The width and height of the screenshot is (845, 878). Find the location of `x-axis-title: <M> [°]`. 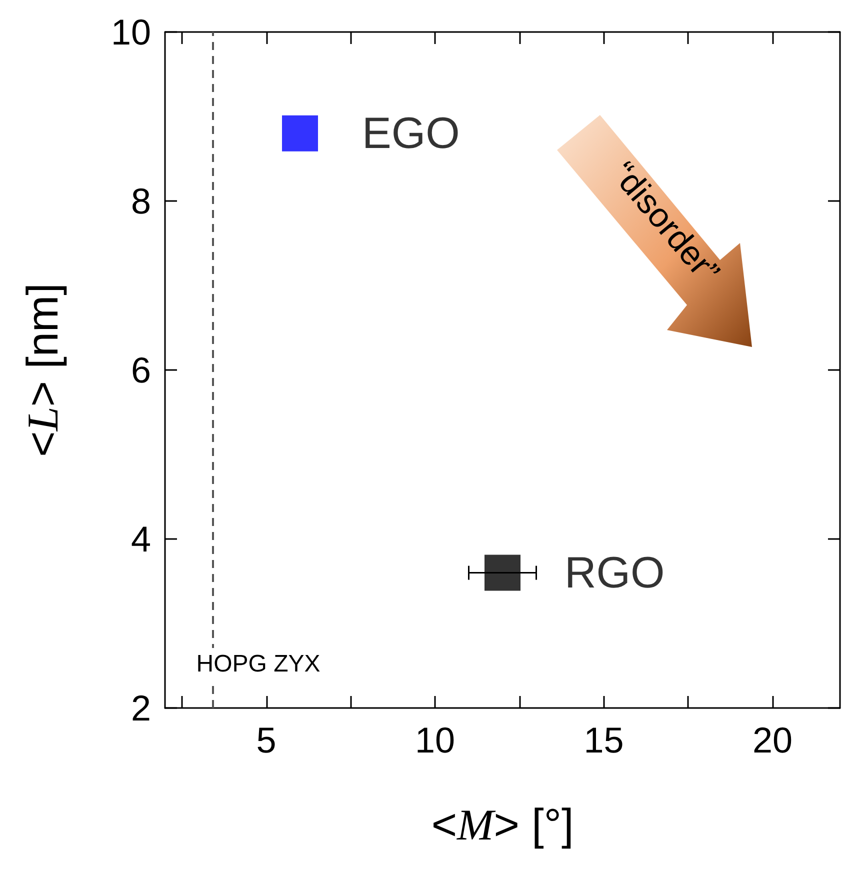

x-axis-title: <M> [°] is located at coordinates (502, 825).